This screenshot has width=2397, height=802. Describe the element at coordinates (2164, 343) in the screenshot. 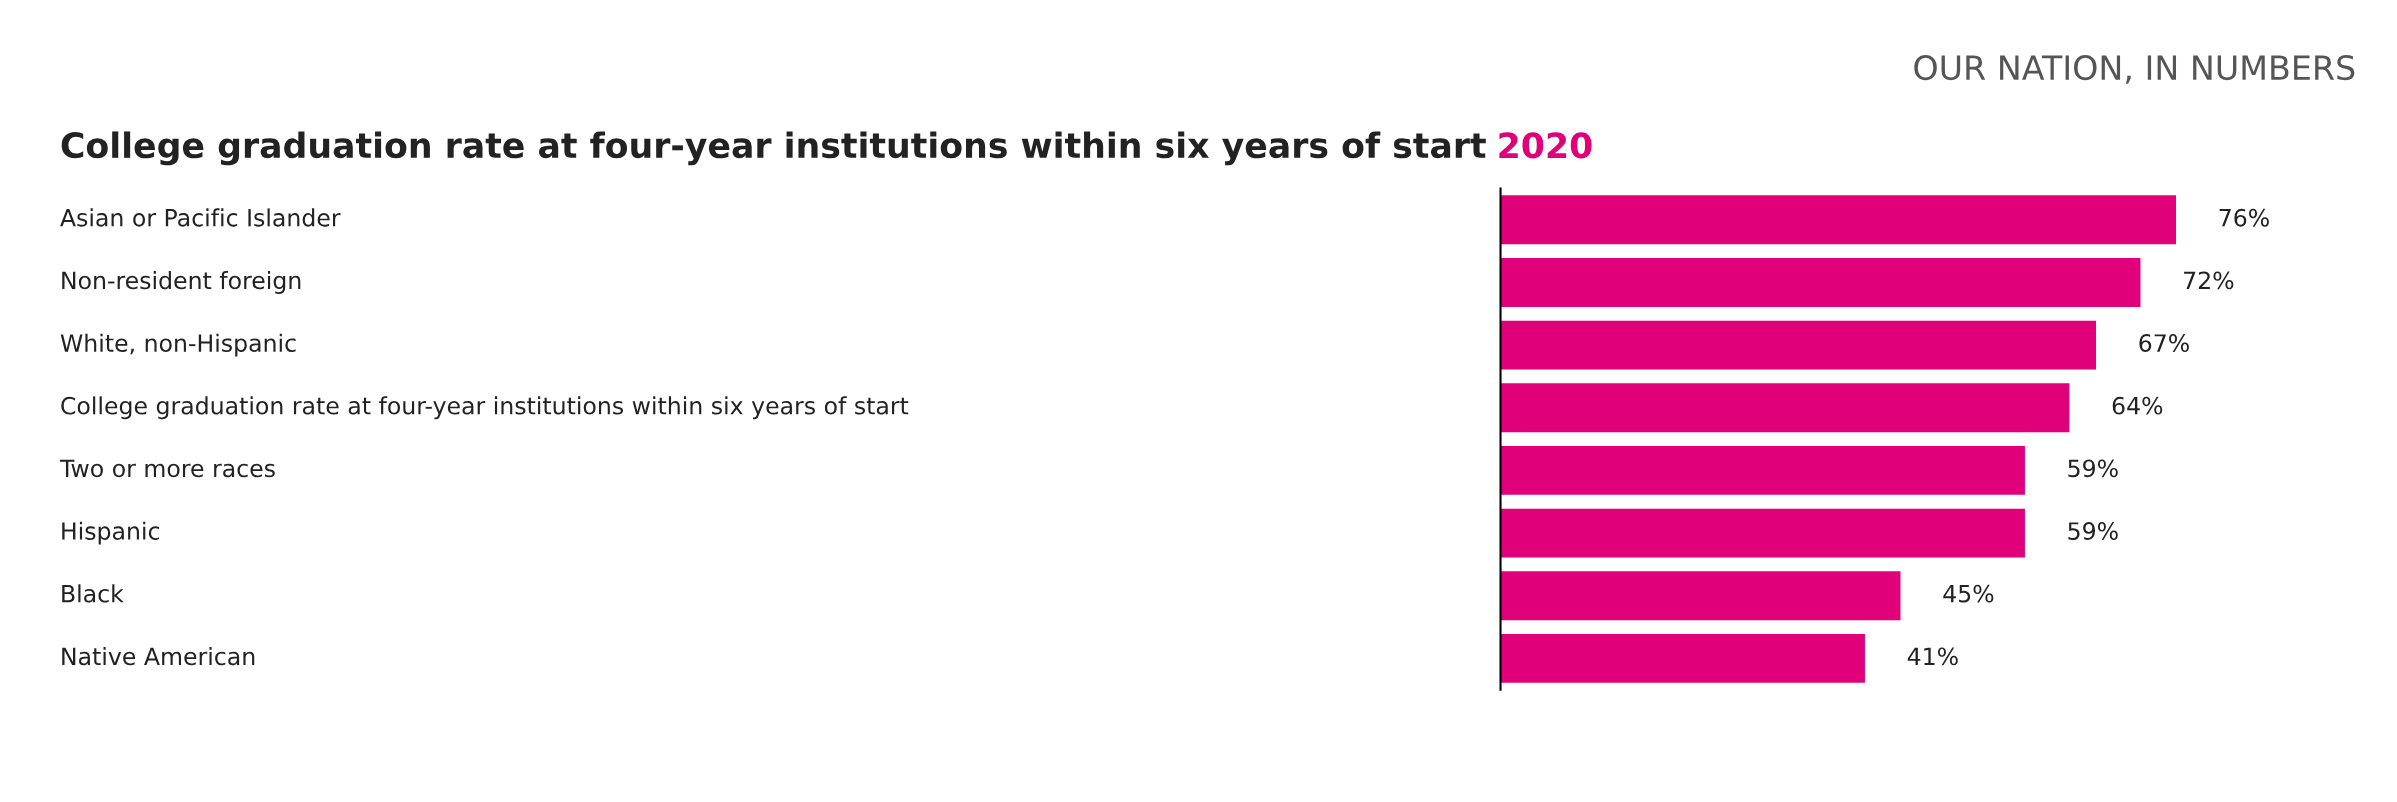

I see `data-label: 67%` at that location.